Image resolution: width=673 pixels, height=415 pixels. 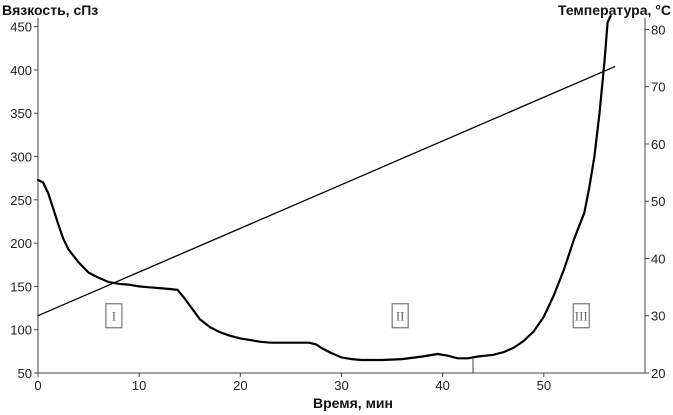 What do you see at coordinates (658, 144) in the screenshot?
I see `y2-tick-label: 60` at bounding box center [658, 144].